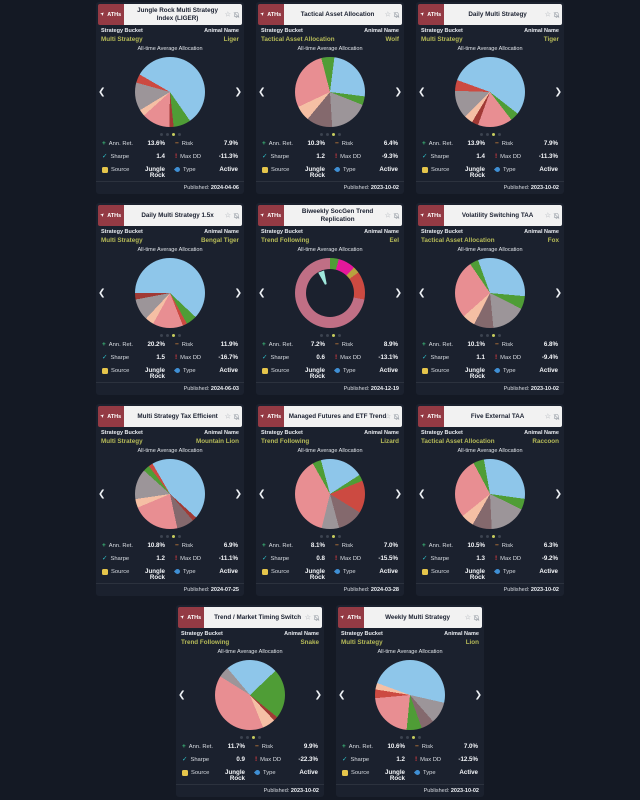  What do you see at coordinates (503, 416) in the screenshot?
I see `card-title: Five External TAA ☆` at bounding box center [503, 416].